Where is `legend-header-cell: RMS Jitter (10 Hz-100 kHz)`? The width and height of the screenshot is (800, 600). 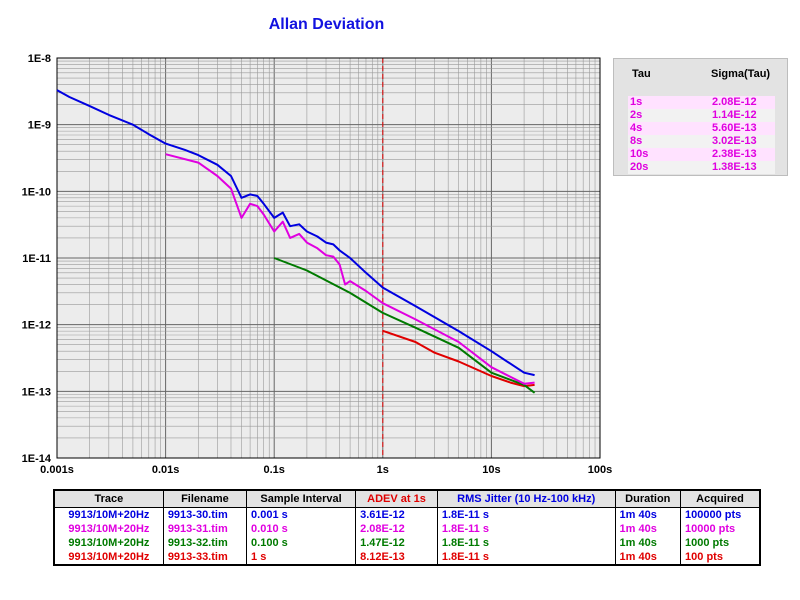 legend-header-cell: RMS Jitter (10 Hz-100 kHz) is located at coordinates (526, 499).